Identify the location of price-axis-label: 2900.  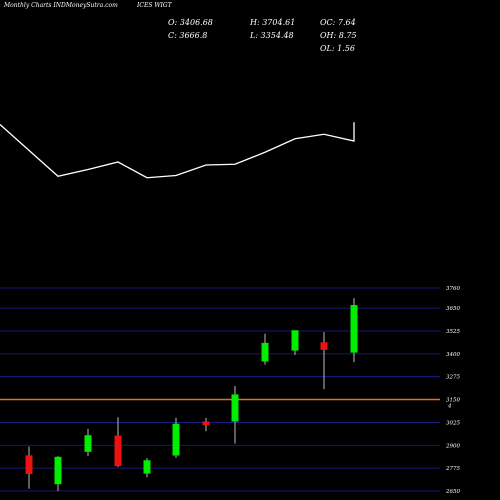
(452, 446).